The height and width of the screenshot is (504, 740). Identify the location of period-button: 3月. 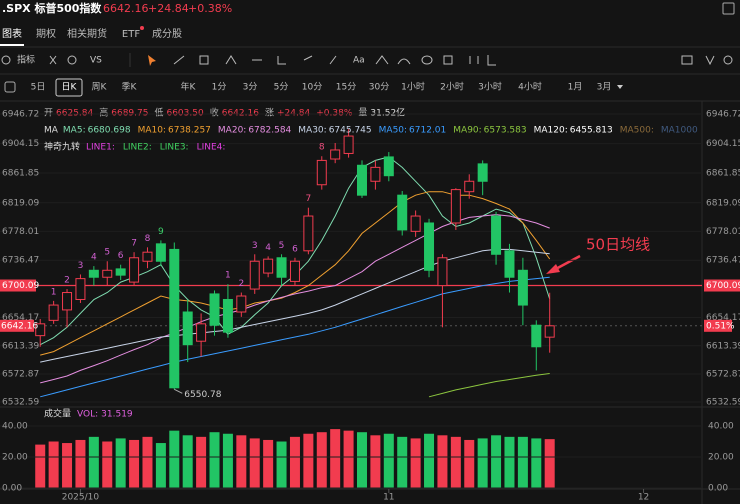
(604, 87).